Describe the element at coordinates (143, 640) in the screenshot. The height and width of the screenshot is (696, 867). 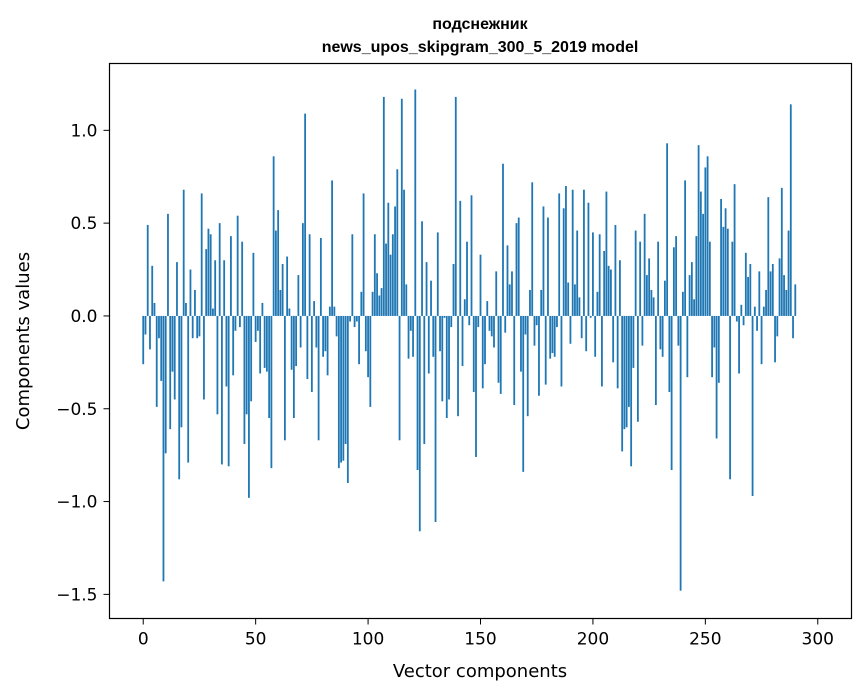
I see `x-tick-label: 0` at that location.